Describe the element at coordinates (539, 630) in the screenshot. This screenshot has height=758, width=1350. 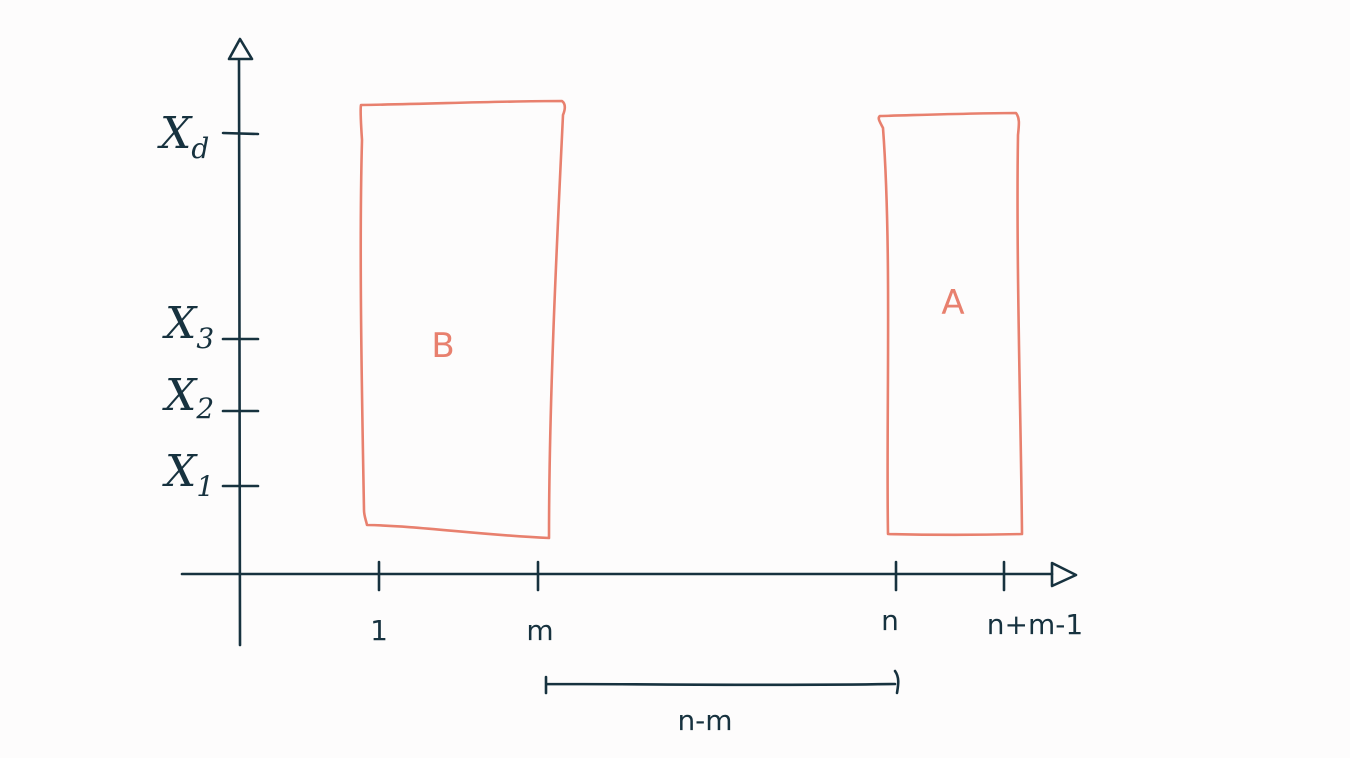
I see `x-tick-label-m: m` at that location.